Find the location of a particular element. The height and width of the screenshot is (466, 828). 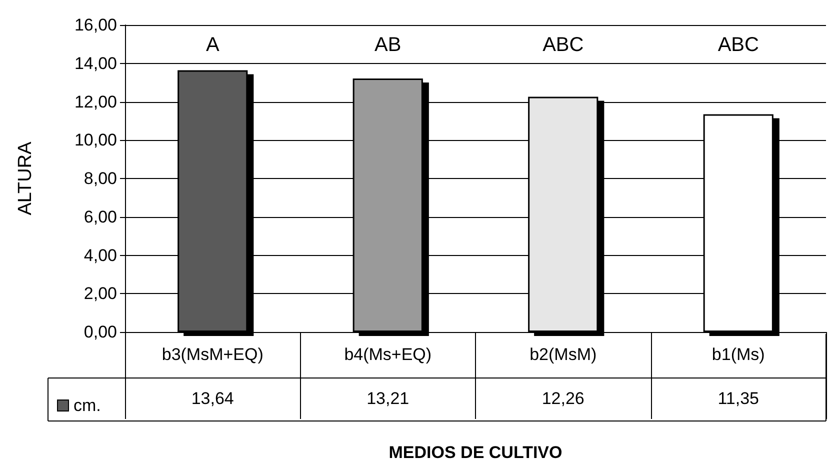

x-tick-label: b2(MsM) is located at coordinates (563, 354).